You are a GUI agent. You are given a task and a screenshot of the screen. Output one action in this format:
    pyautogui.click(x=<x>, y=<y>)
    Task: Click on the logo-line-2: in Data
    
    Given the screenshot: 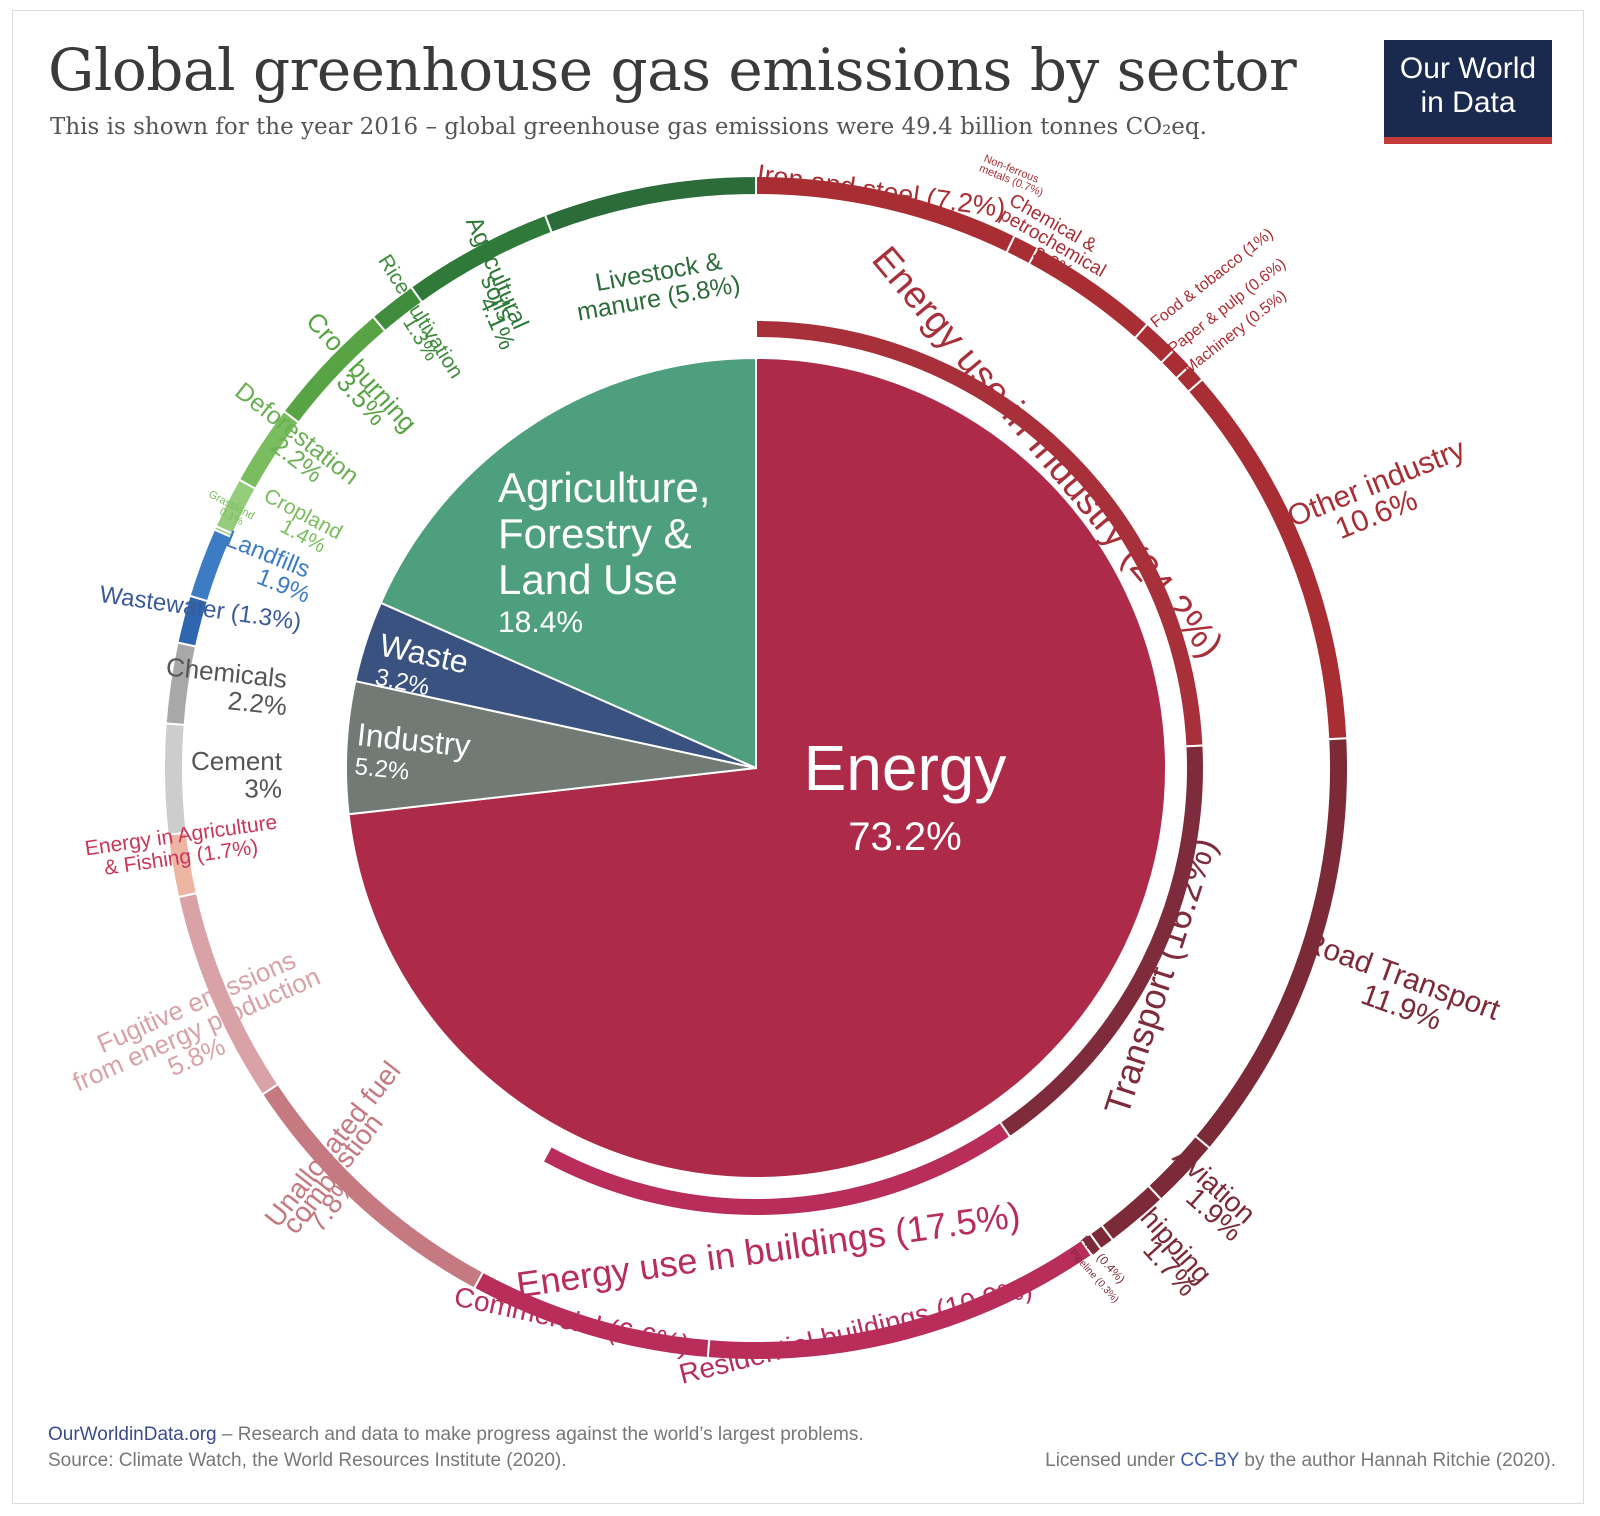 What is the action you would take?
    pyautogui.click(x=1468, y=102)
    